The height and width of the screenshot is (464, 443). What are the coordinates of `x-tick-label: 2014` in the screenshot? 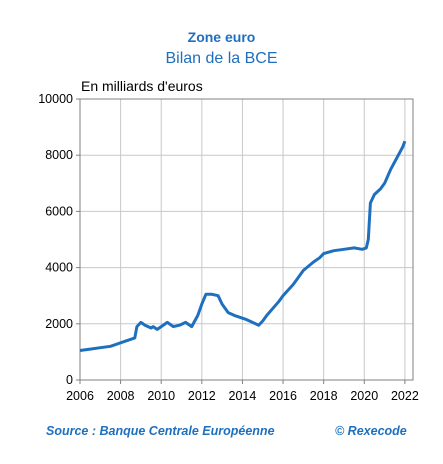 It's located at (243, 396).